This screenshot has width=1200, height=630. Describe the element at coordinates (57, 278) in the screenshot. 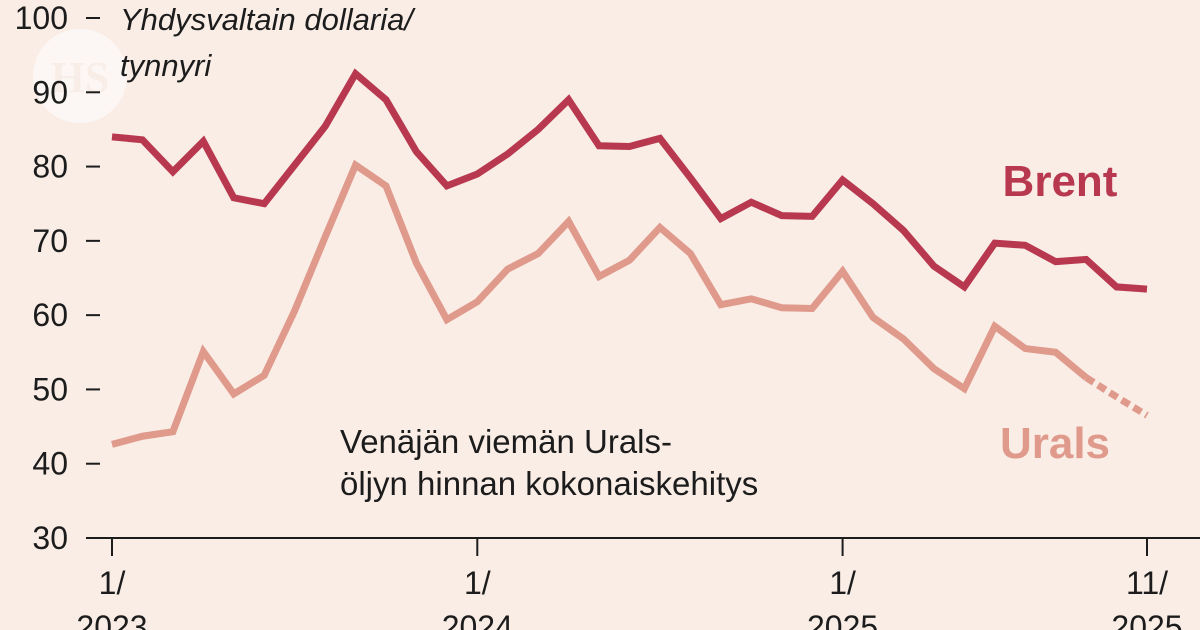

I see `y-axis-ticks: 30 40 50 60 70 80 90 100` at that location.